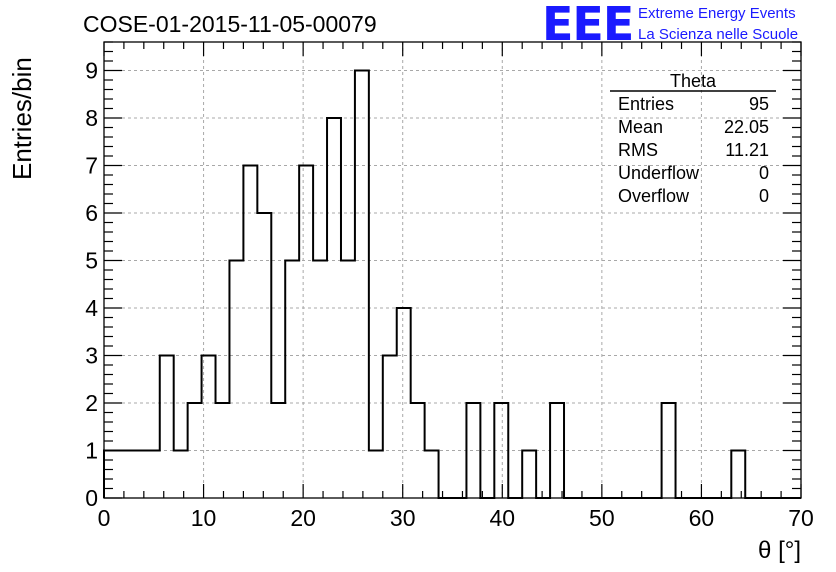 This screenshot has width=836, height=572. What do you see at coordinates (638, 150) in the screenshot?
I see `stats-row-label: RMS` at bounding box center [638, 150].